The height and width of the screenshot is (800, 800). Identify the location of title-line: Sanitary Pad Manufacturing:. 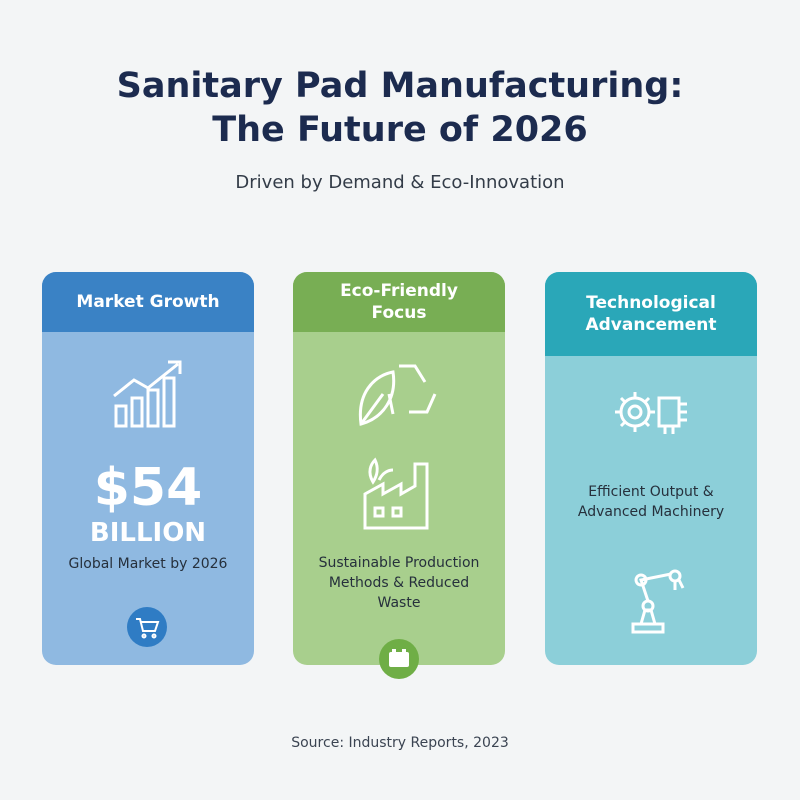
(400, 86).